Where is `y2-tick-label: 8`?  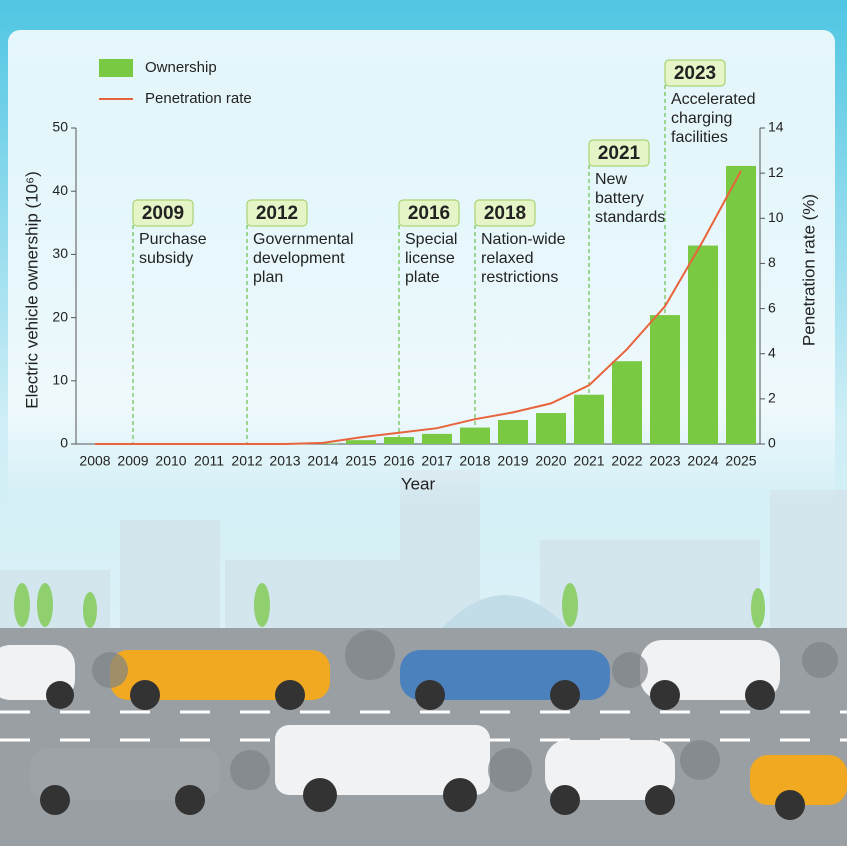 y2-tick-label: 8 is located at coordinates (772, 262).